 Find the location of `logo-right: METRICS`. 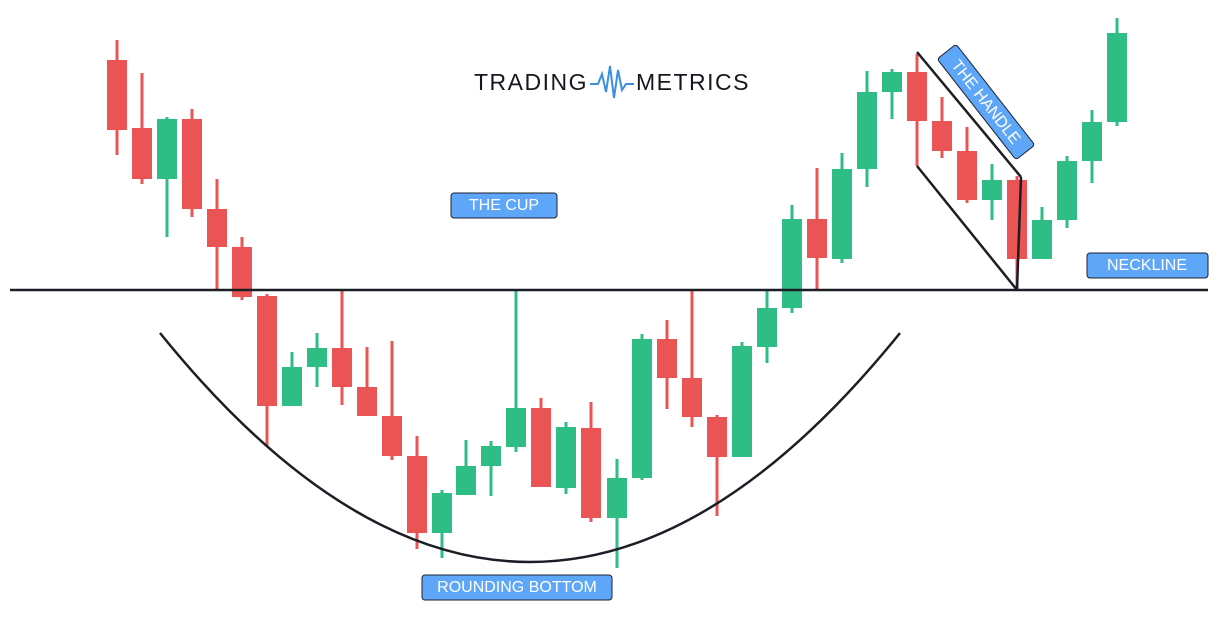

logo-right: METRICS is located at coordinates (693, 82).